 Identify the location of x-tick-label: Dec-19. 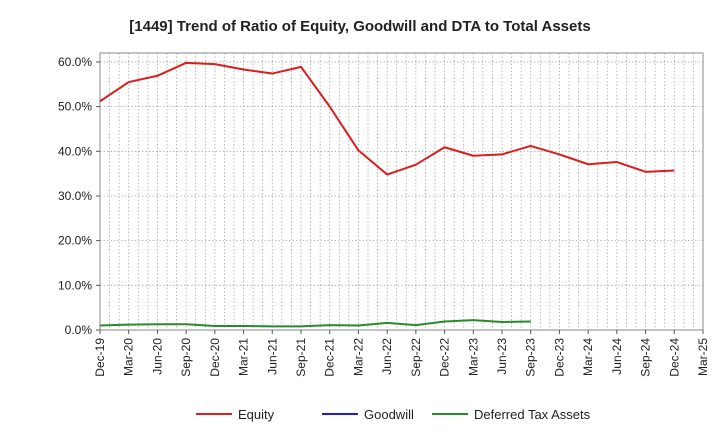
(100, 357).